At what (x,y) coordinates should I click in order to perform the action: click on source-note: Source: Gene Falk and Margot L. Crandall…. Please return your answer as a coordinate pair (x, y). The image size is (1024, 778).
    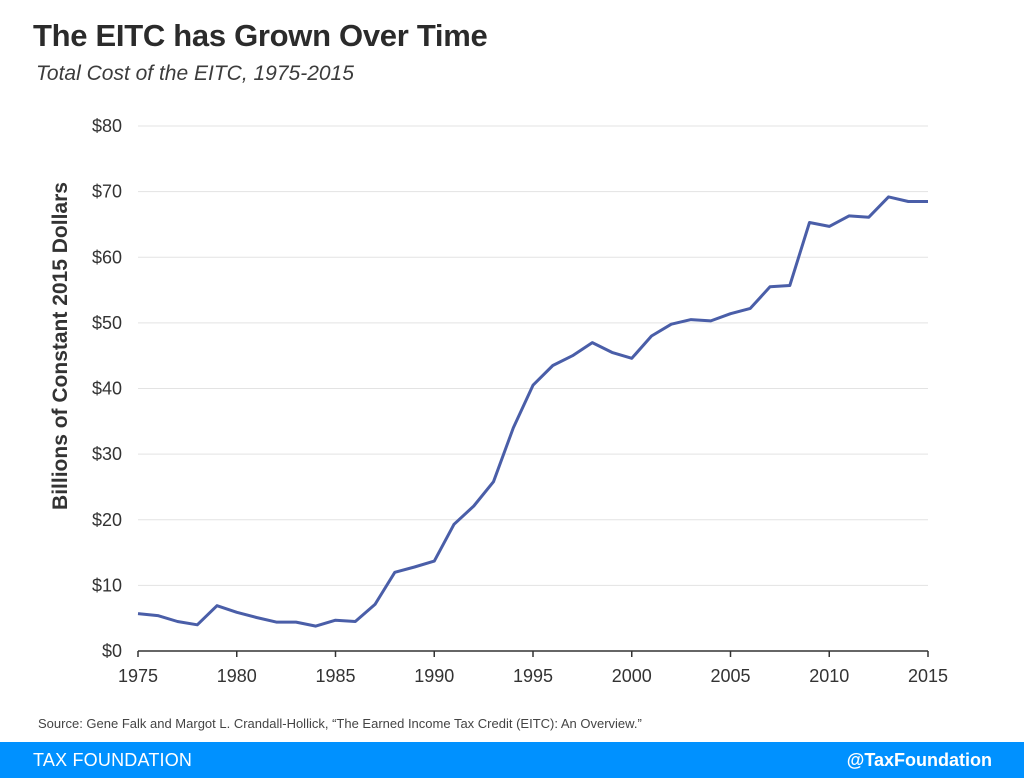
    Looking at the image, I should click on (340, 723).